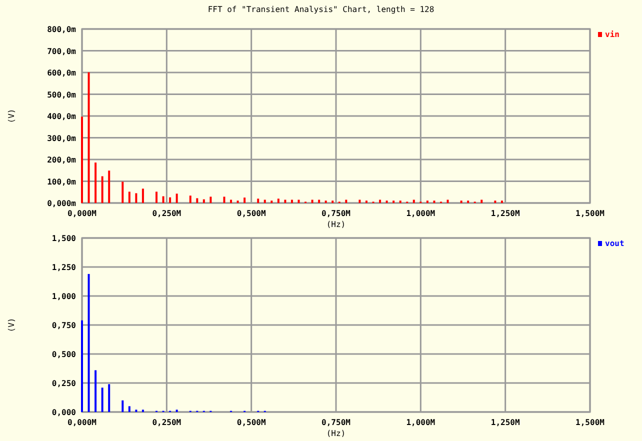 This screenshot has height=441, width=642. I want to click on y-tick-label: 700,0m, so click(61, 51).